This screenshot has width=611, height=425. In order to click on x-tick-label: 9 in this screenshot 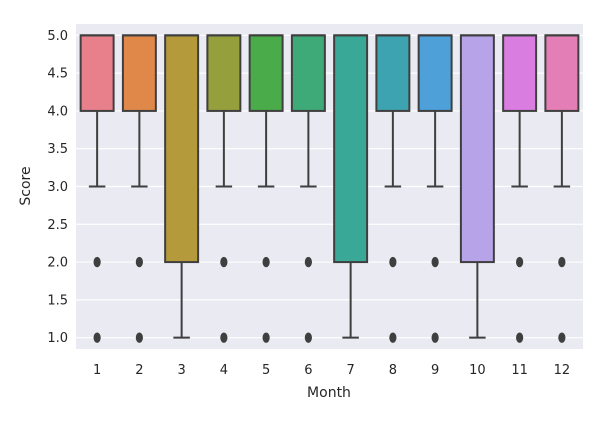, I will do `click(435, 370)`.